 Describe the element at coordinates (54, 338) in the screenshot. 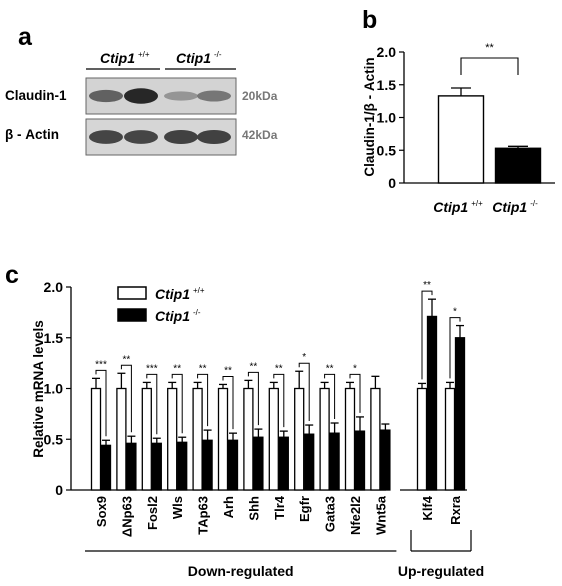

I see `y-tick-label: 1.5` at that location.